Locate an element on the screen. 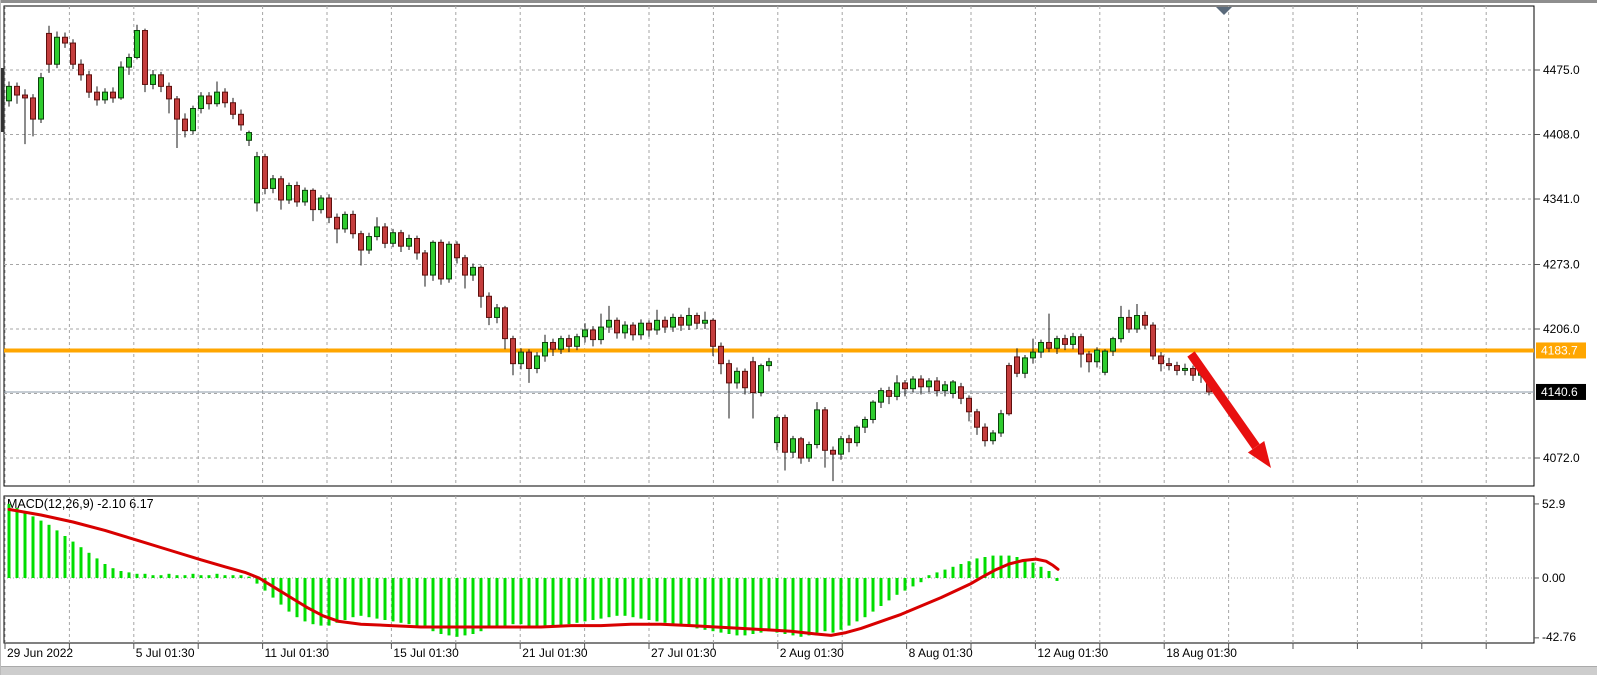 Image resolution: width=1597 pixels, height=675 pixels. scroll-marker is located at coordinates (1224, 11).